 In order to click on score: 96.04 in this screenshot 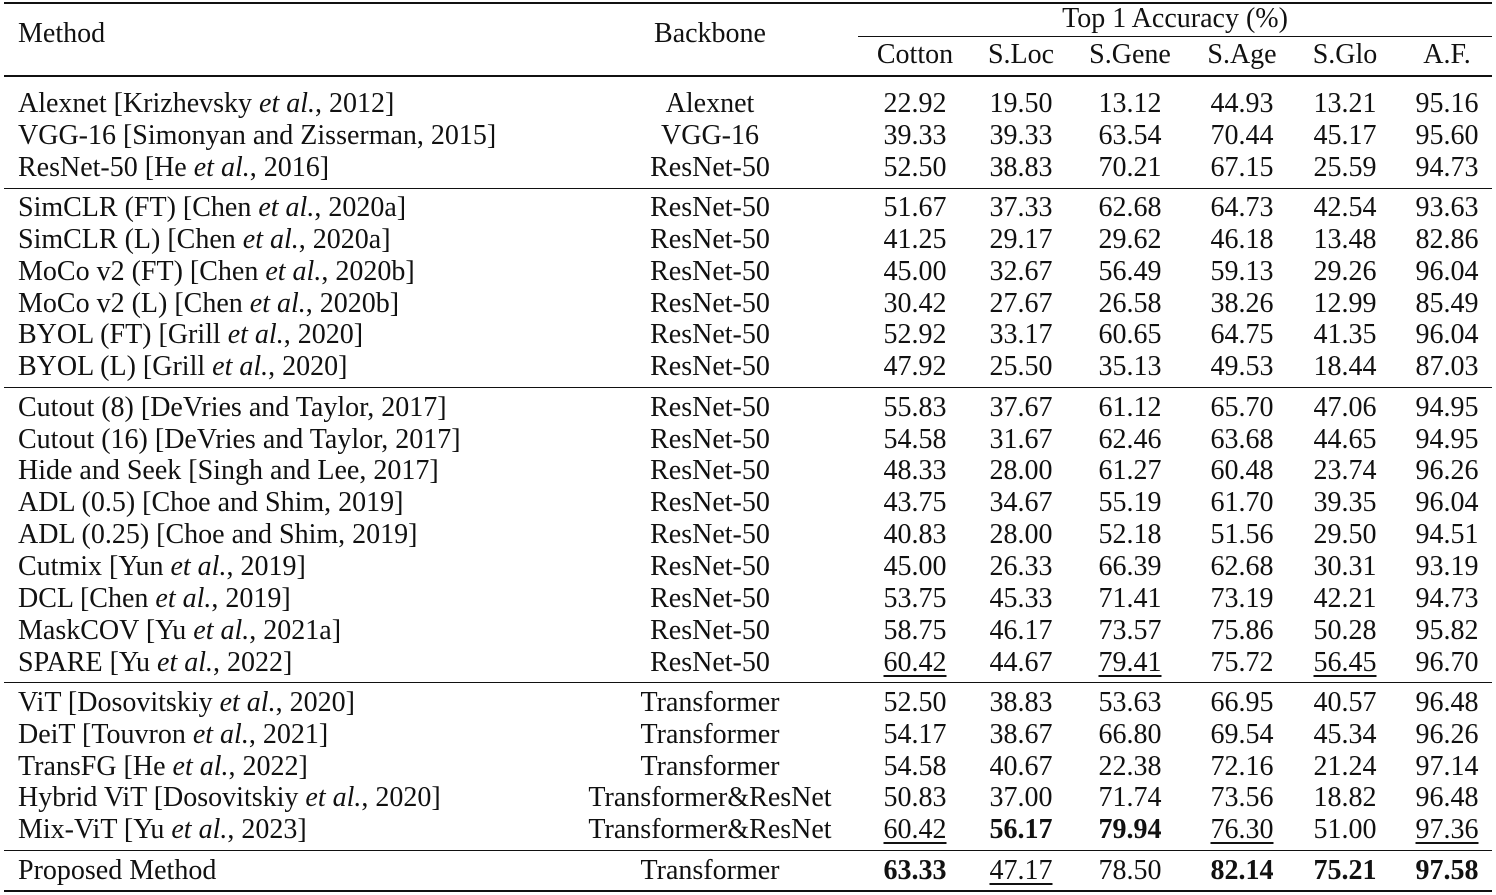, I will do `click(1447, 335)`.